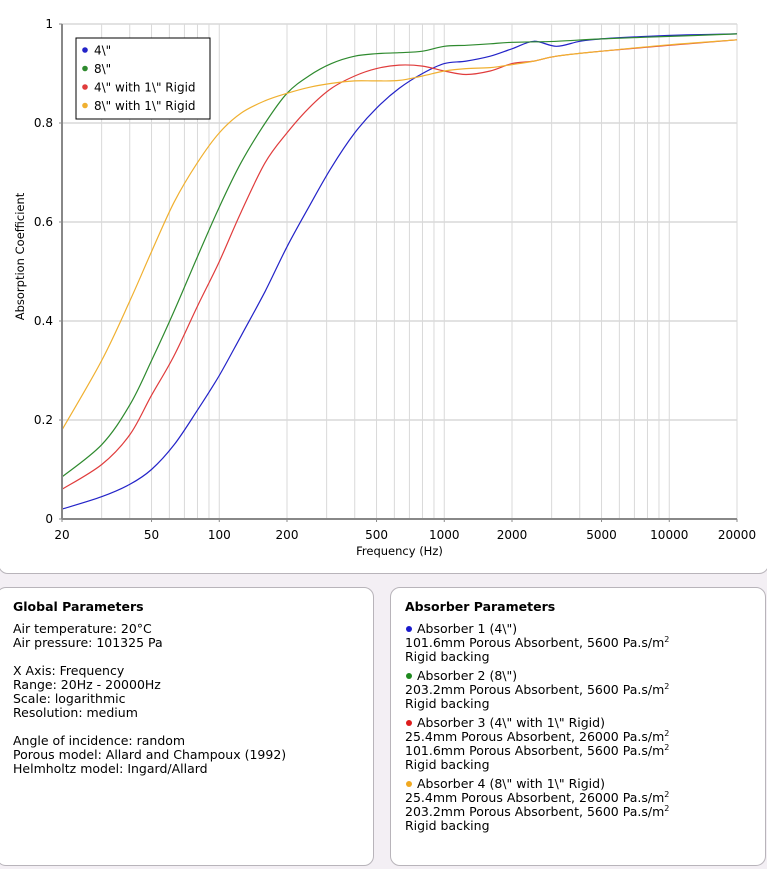  Describe the element at coordinates (88, 642) in the screenshot. I see `air-pressure: Air pressure: 101325 Pa` at that location.